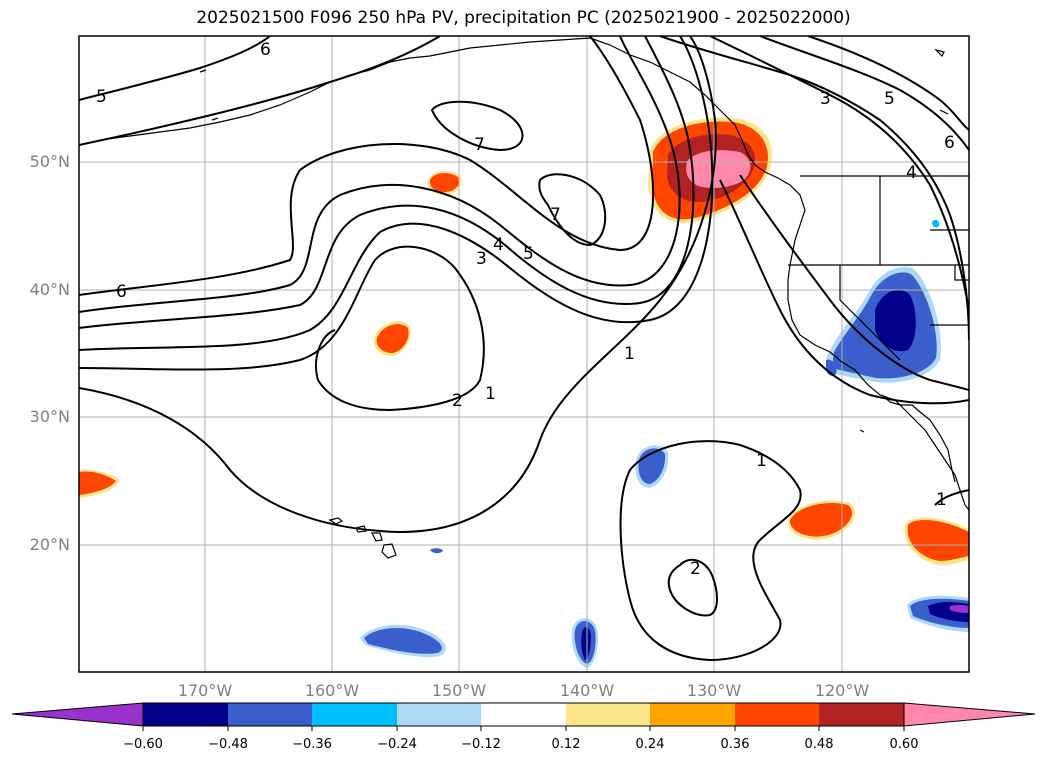 The width and height of the screenshot is (1047, 765). What do you see at coordinates (904, 744) in the screenshot?
I see `colorbar-tick-label: 0.60` at bounding box center [904, 744].